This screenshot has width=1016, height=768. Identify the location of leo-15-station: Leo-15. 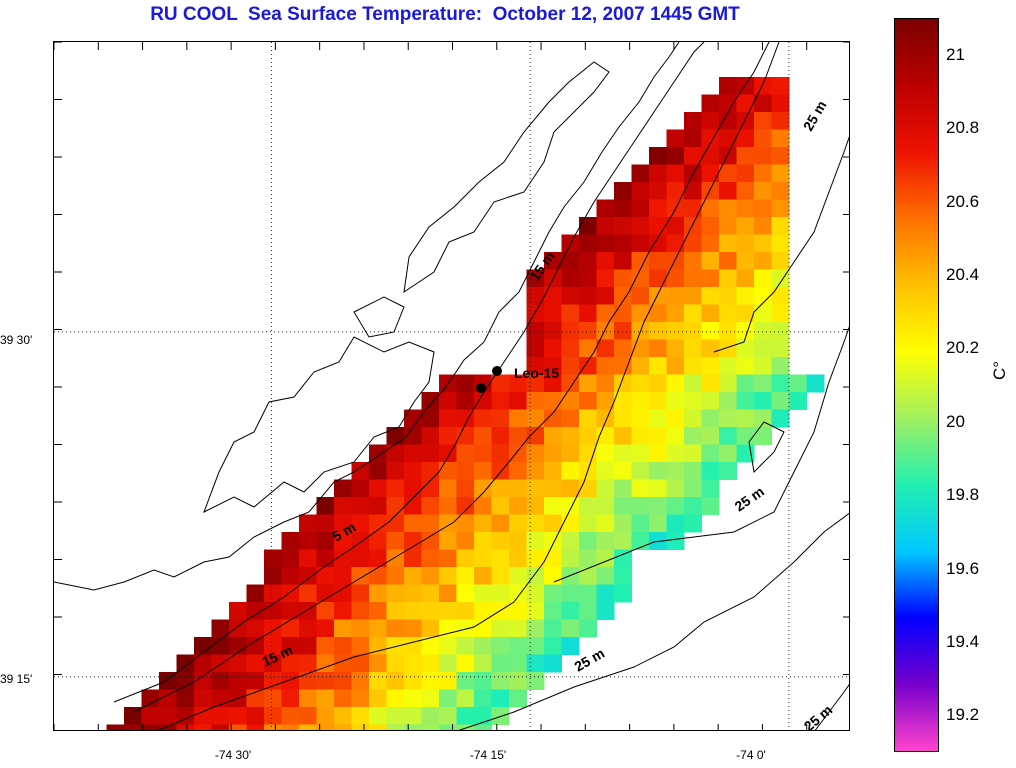
(517, 379).